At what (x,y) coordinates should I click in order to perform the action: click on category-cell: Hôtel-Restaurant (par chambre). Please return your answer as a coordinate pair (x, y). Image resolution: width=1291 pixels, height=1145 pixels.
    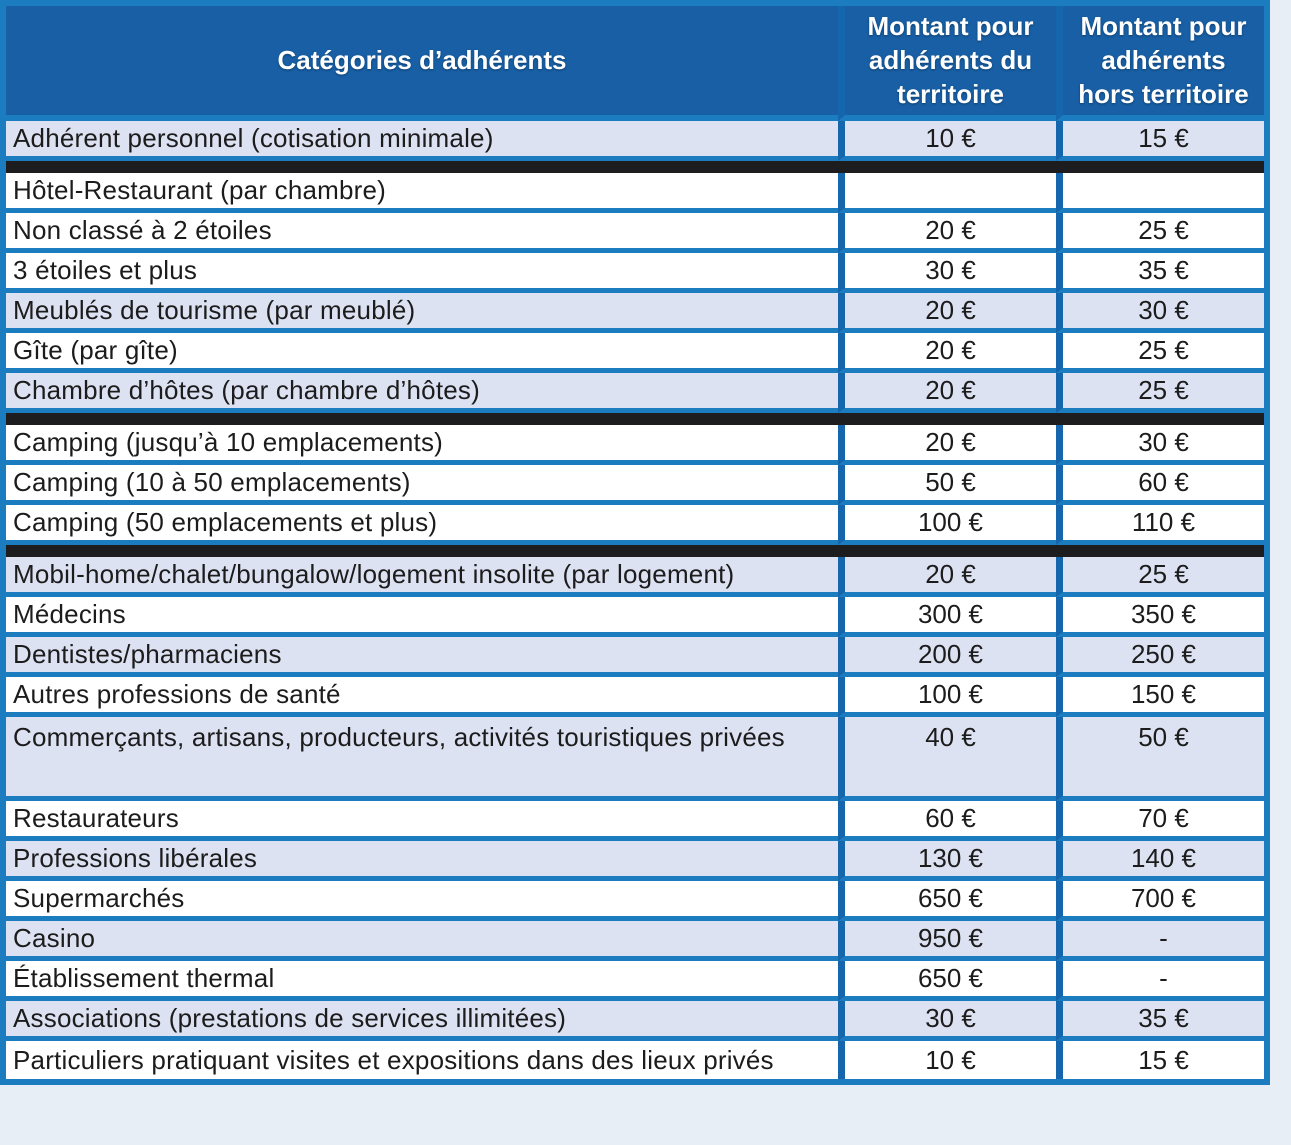
    Looking at the image, I should click on (422, 193).